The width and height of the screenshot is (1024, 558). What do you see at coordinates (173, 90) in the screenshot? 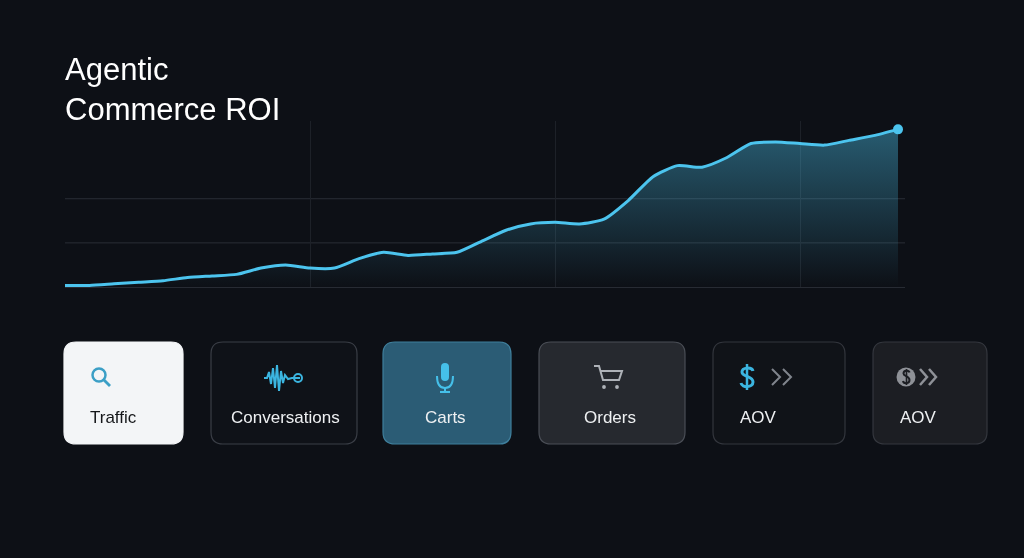
I see `chart-title: Agentic Commerce ROI` at bounding box center [173, 90].